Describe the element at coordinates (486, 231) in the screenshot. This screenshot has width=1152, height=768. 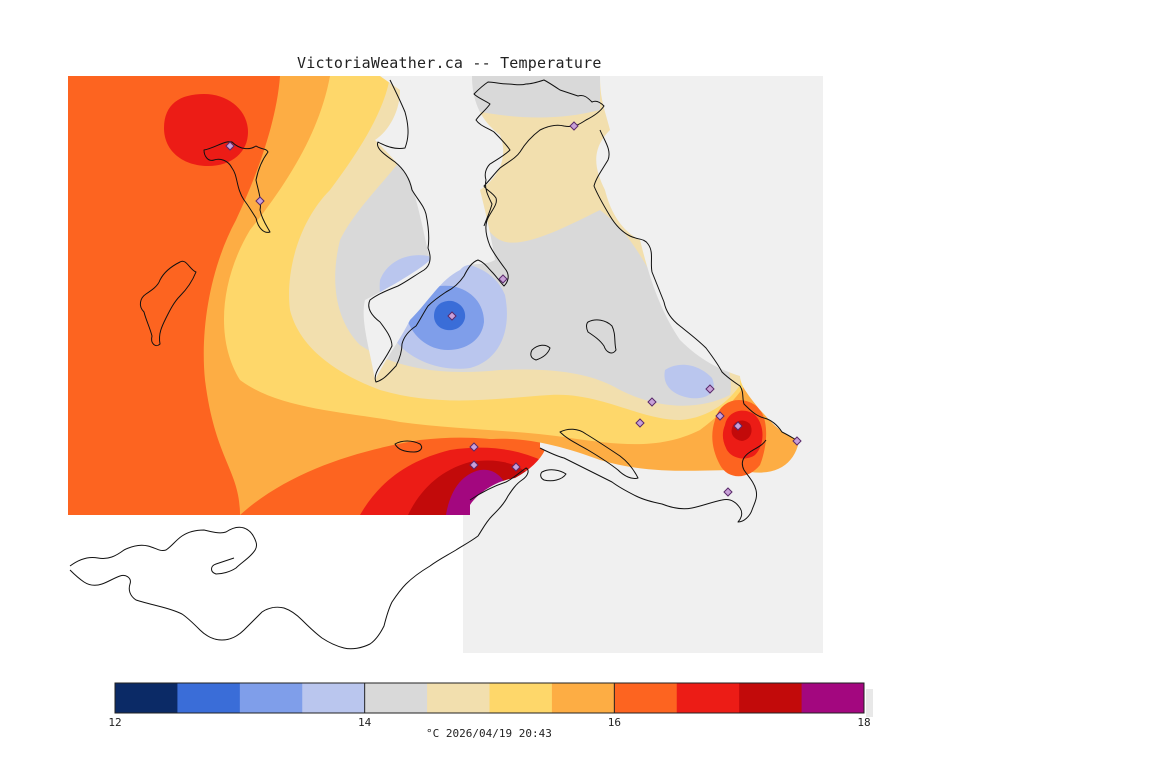
I see `coastline-saanich` at that location.